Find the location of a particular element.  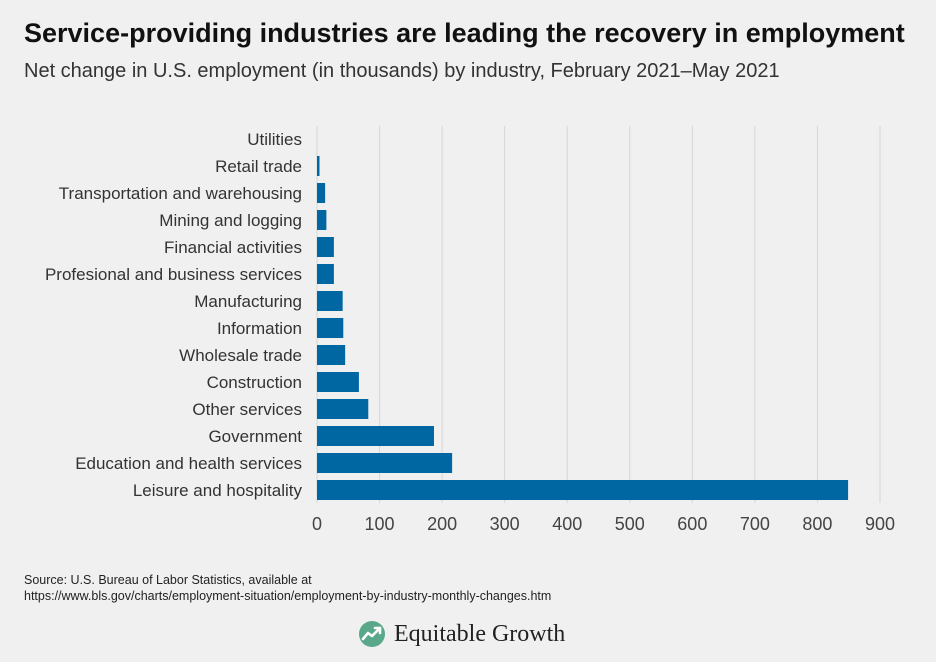

category-label: Wholesale trade is located at coordinates (240, 355).